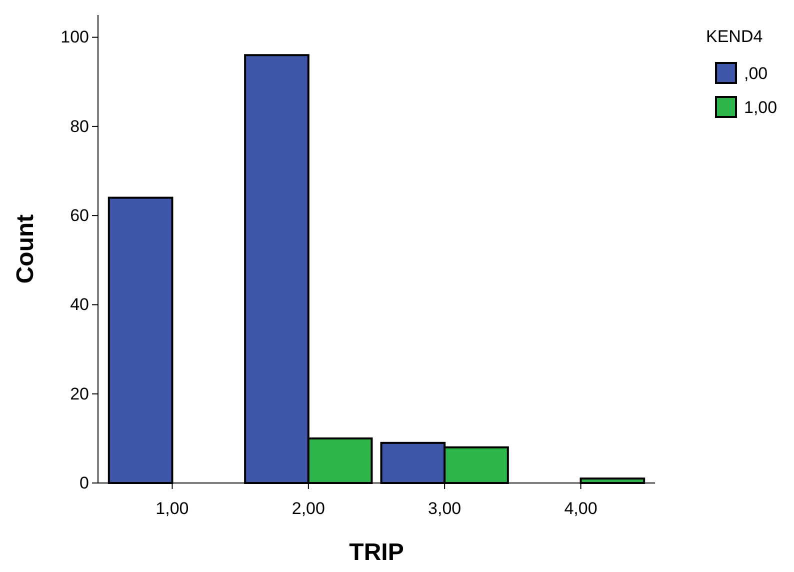  Describe the element at coordinates (79, 126) in the screenshot. I see `y-tick-label: 80` at that location.